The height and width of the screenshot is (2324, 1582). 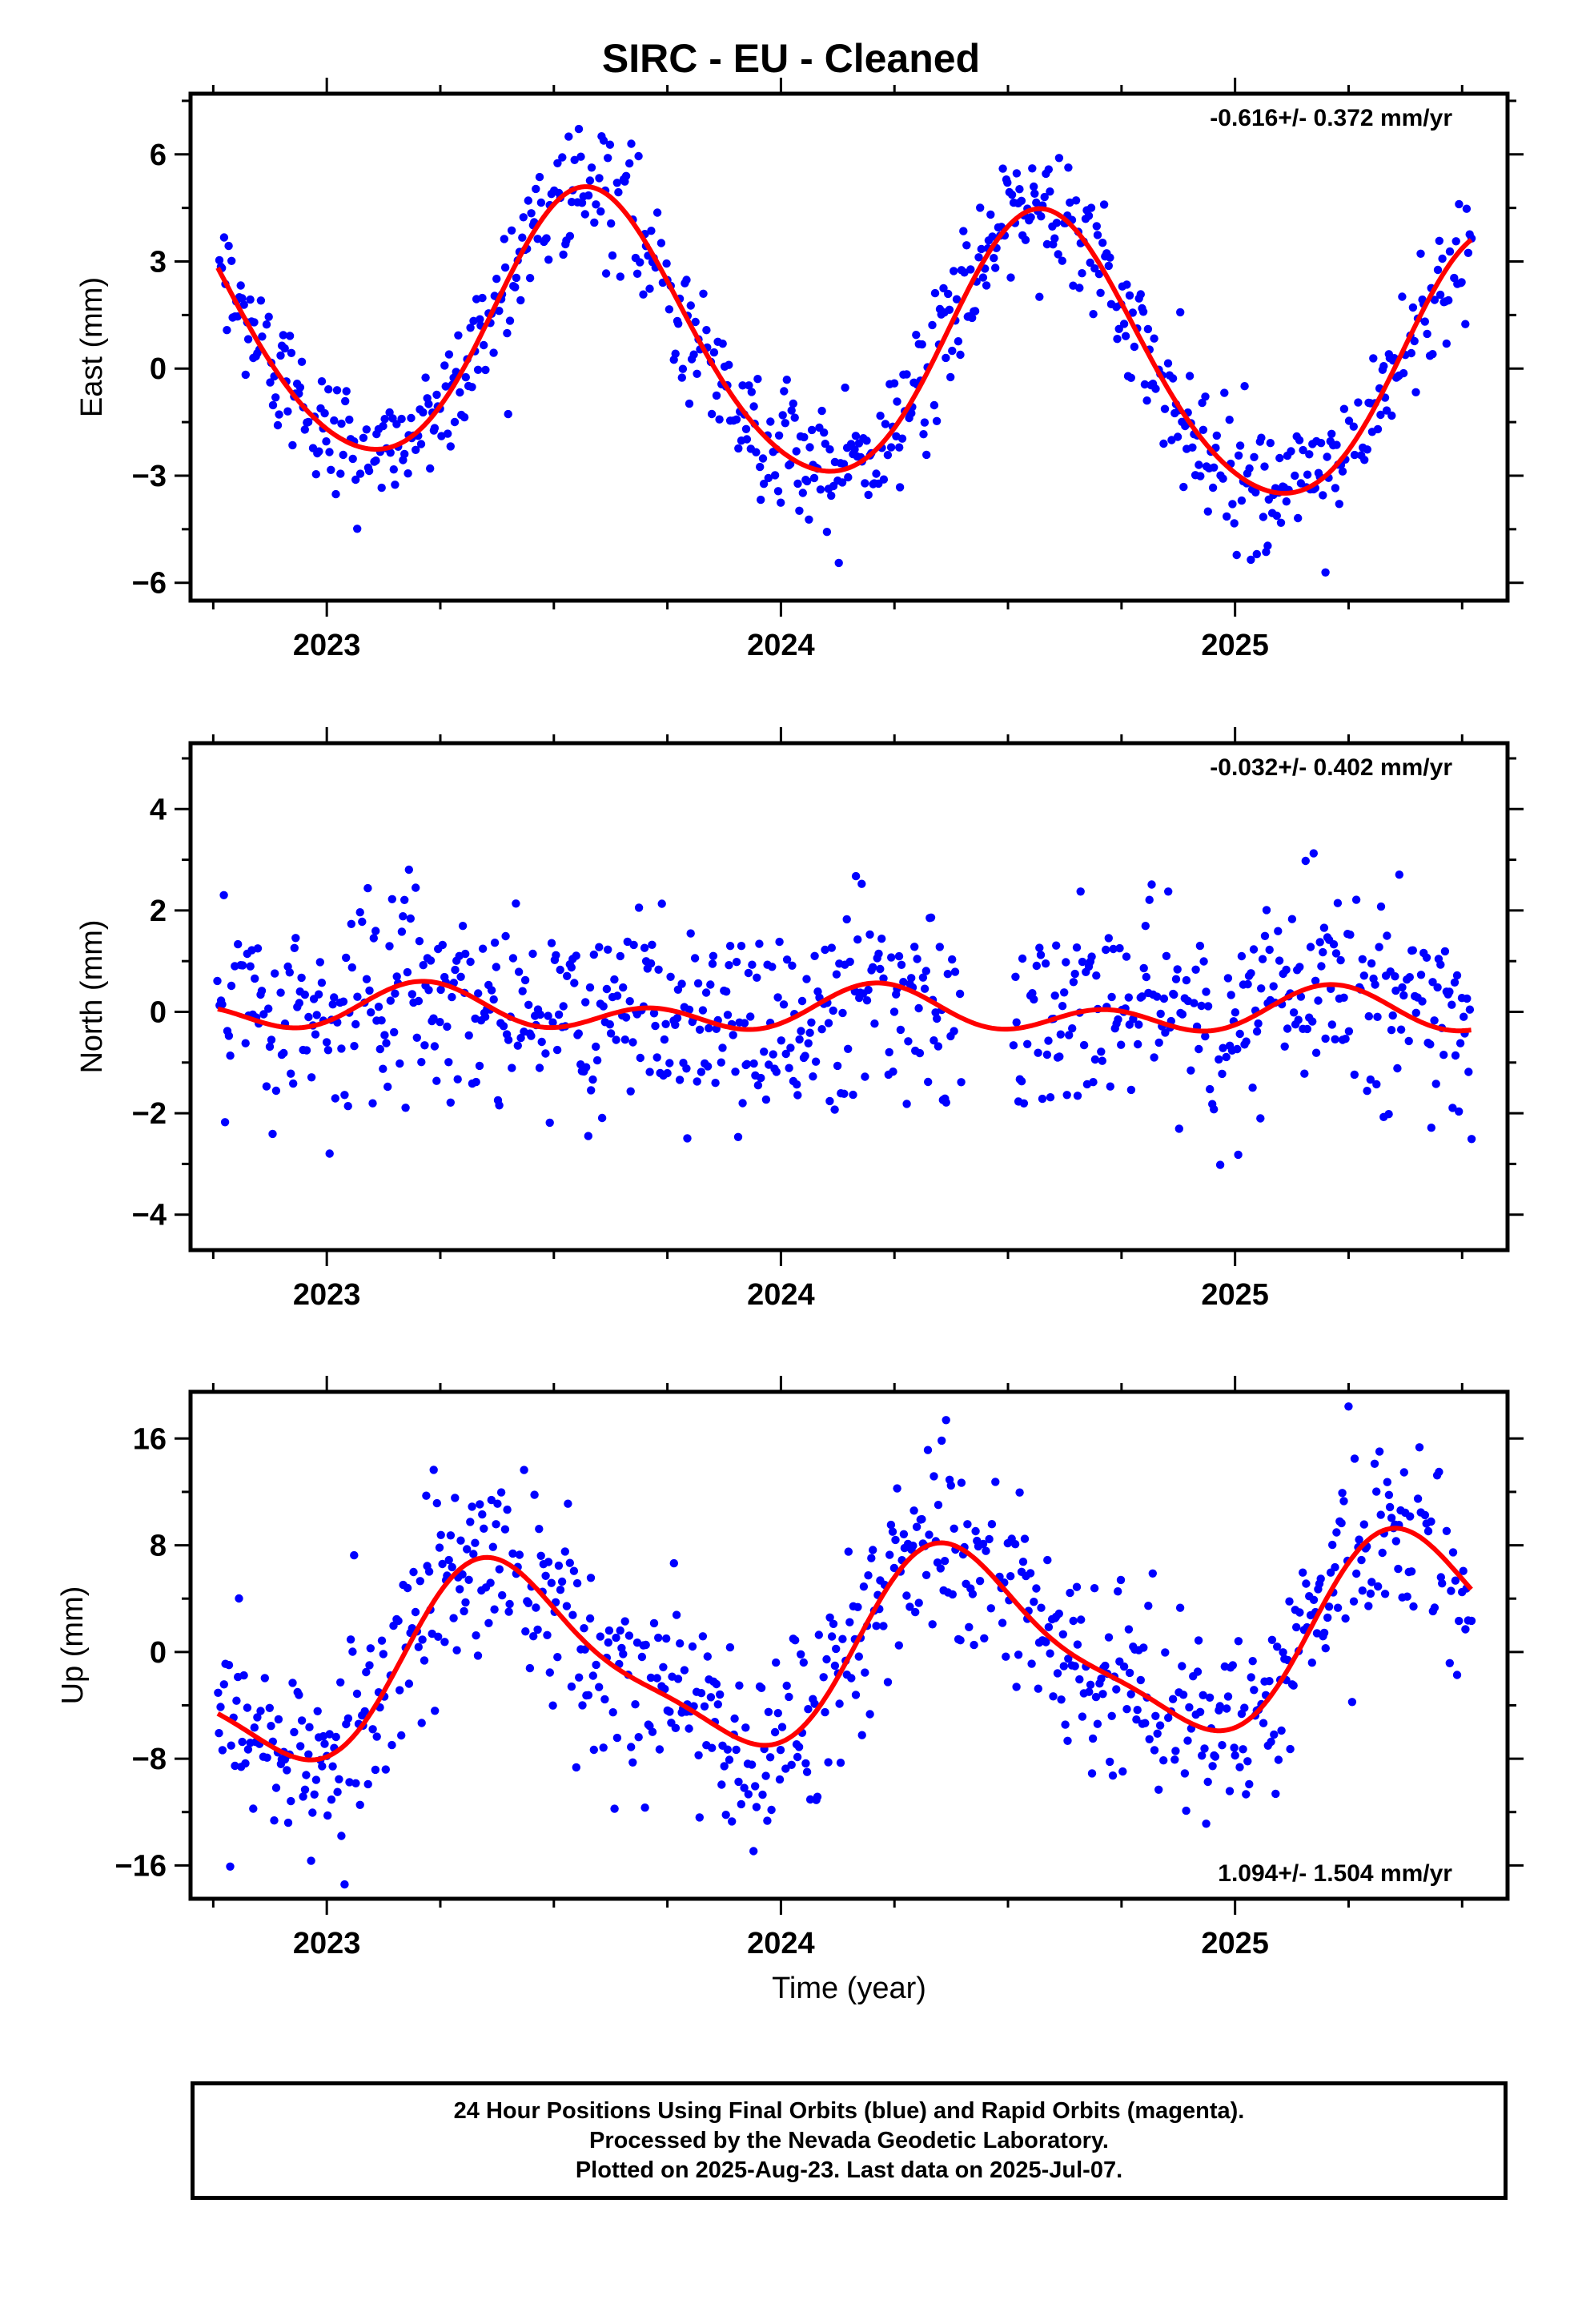 I want to click on y-tick-label: −2, so click(x=149, y=1114).